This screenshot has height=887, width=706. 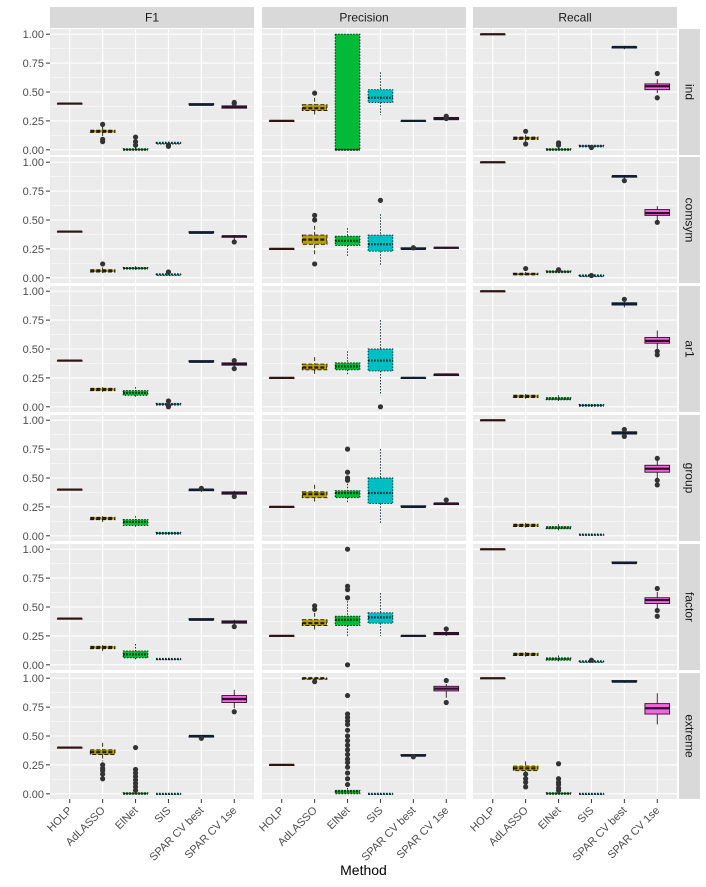 What do you see at coordinates (575, 220) in the screenshot?
I see `panel-recall-comsym` at bounding box center [575, 220].